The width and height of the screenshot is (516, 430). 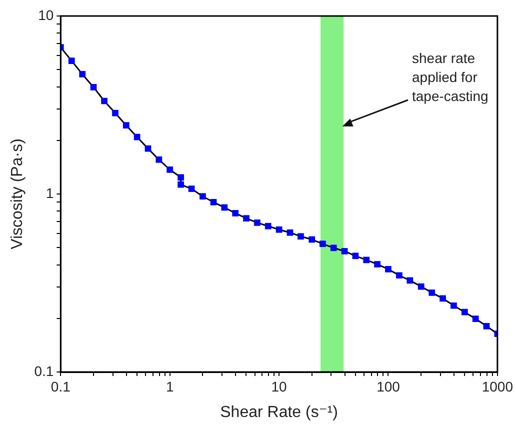 I want to click on y-tick-label: 1, so click(x=50, y=192).